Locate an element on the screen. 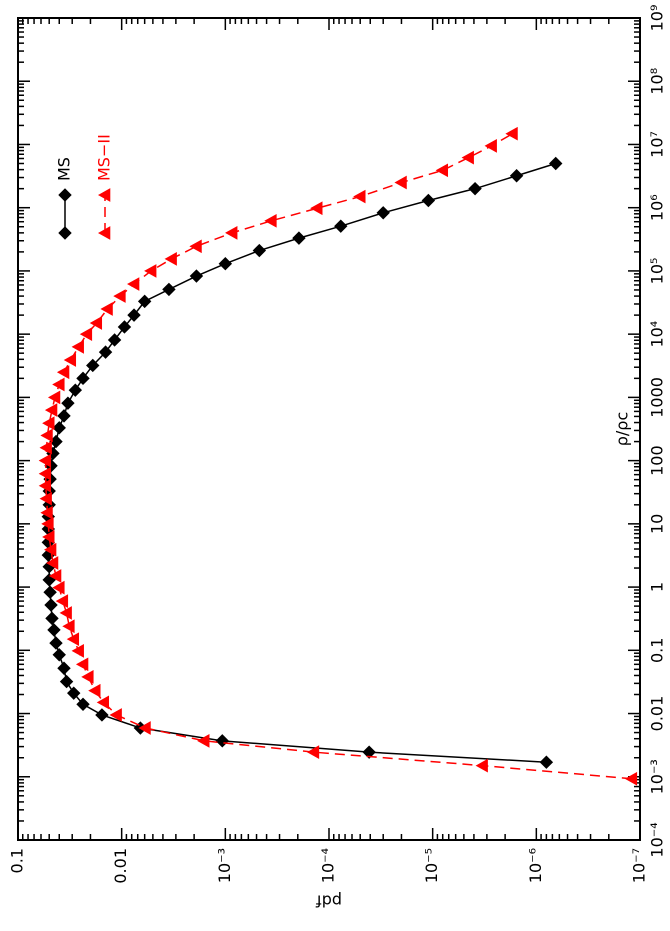 The width and height of the screenshot is (670, 931). x-axis-label: ρ/ρc is located at coordinates (622, 429).